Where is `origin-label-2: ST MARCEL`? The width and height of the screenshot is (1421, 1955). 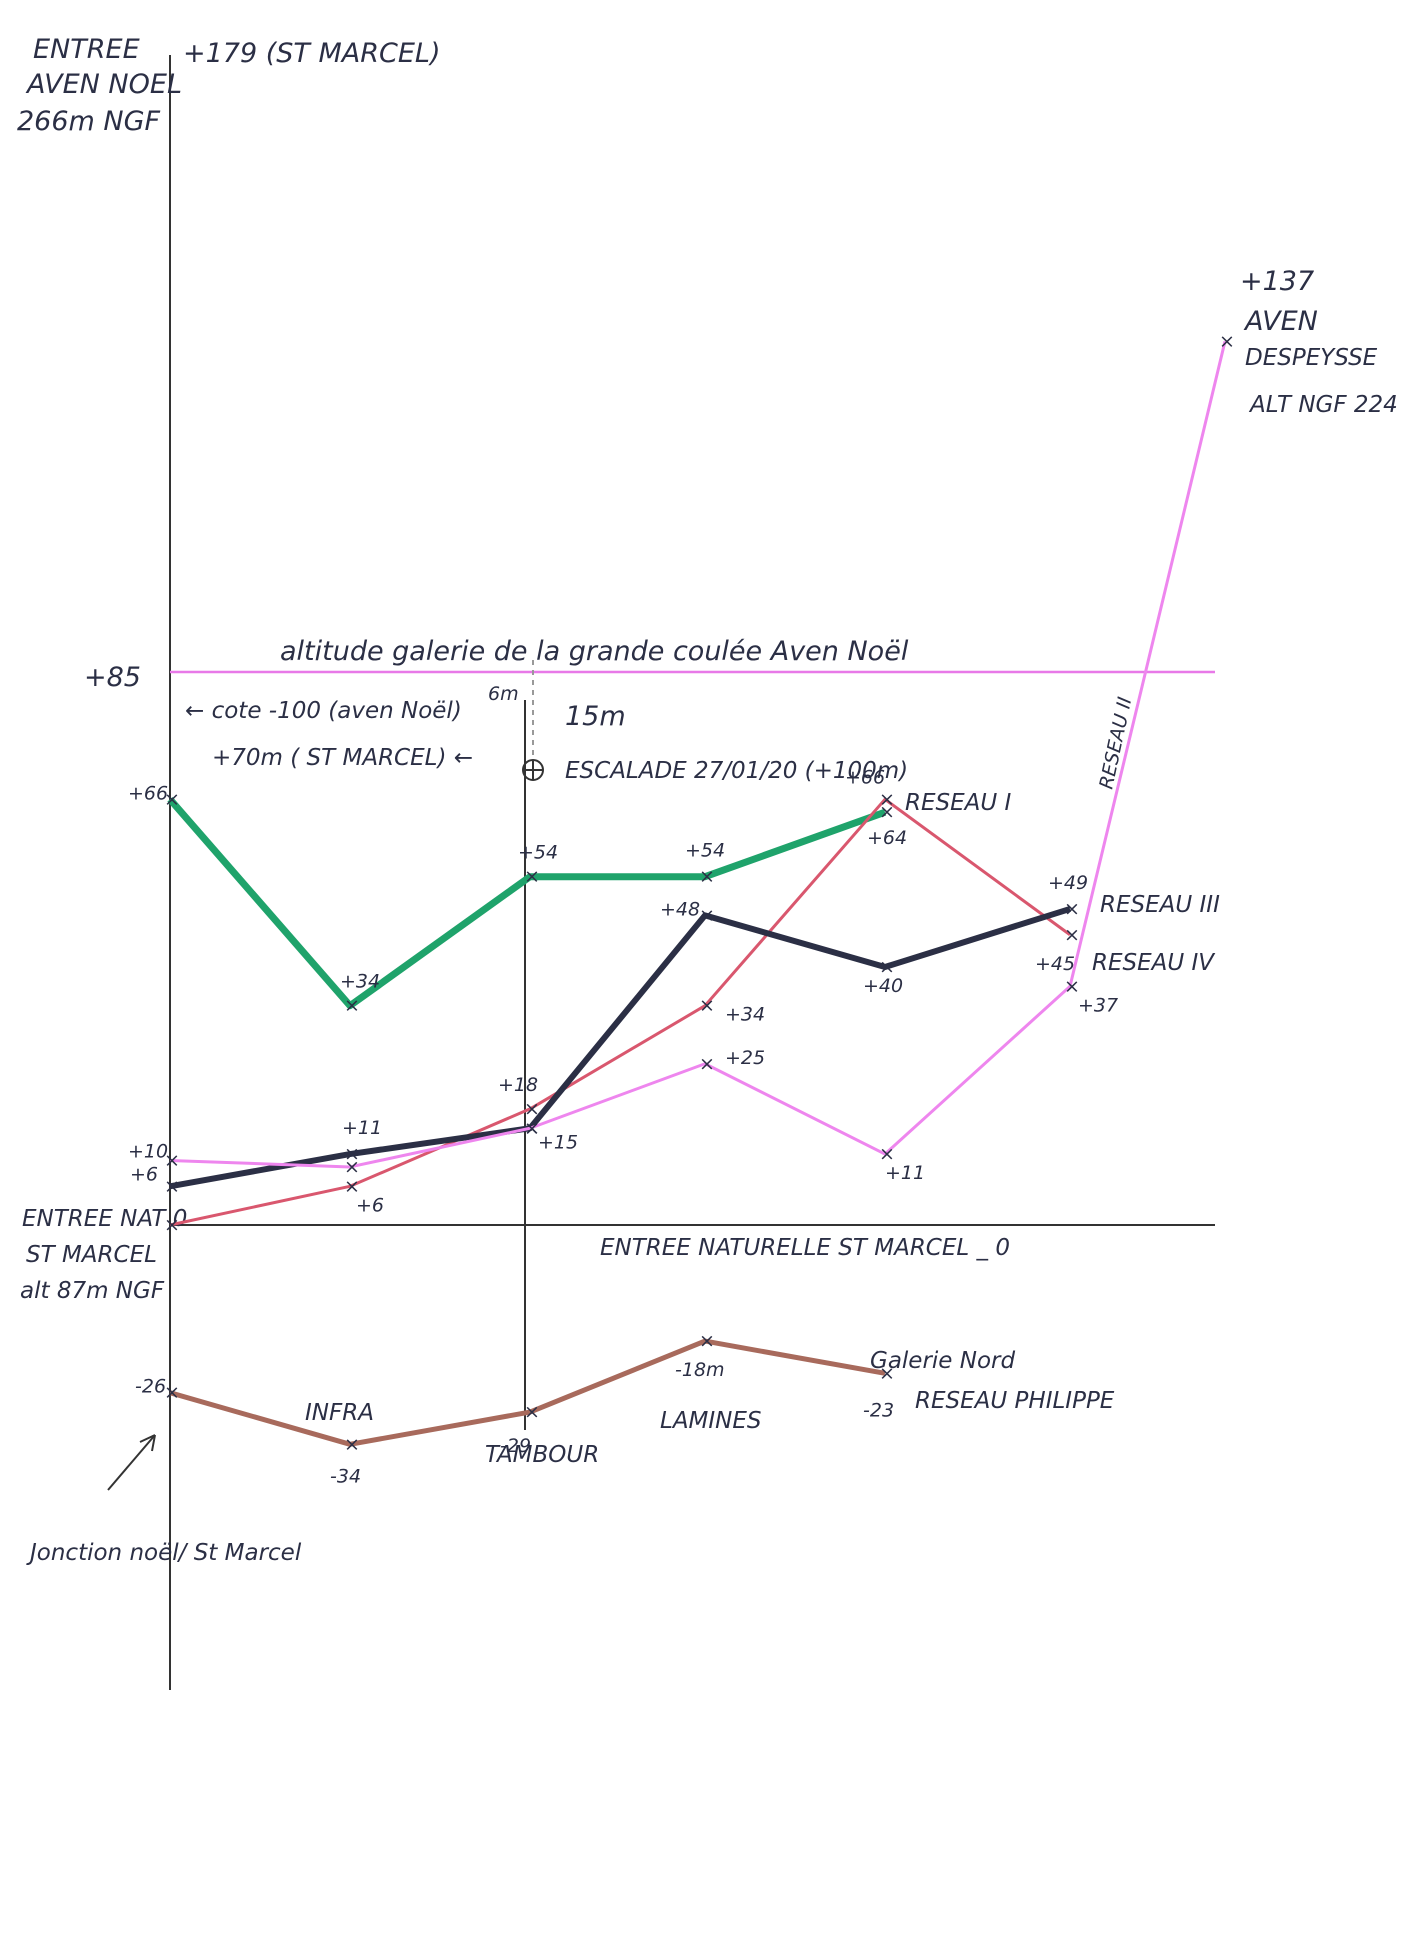 origin-label-2: ST MARCEL is located at coordinates (91, 1255).